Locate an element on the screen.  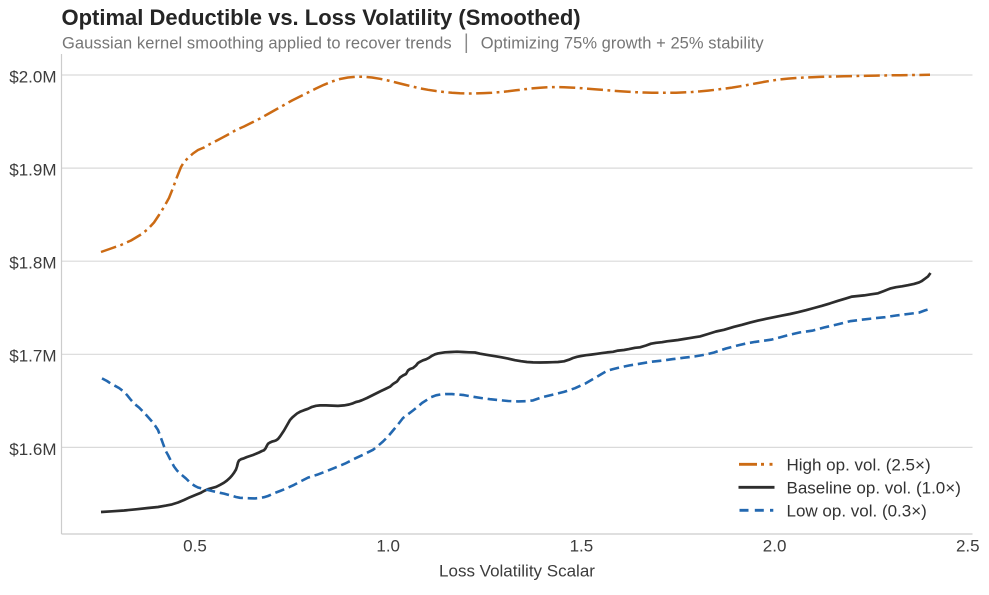
svg-text: Low op. vol. (0.3×) is located at coordinates (857, 511).